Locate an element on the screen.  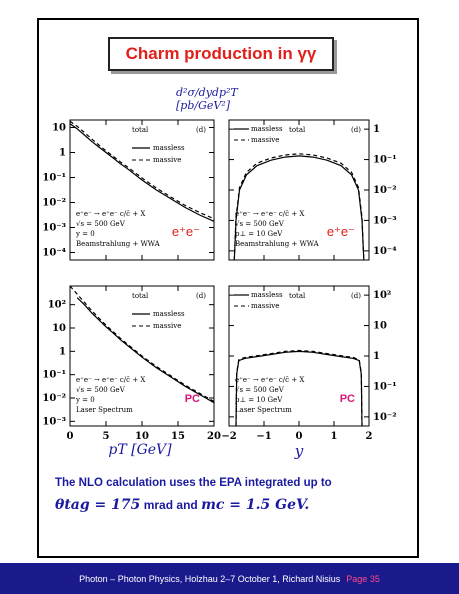
note-line-2: θtag = 175 mrad and mc = 1.5 GeV. is located at coordinates (182, 505).